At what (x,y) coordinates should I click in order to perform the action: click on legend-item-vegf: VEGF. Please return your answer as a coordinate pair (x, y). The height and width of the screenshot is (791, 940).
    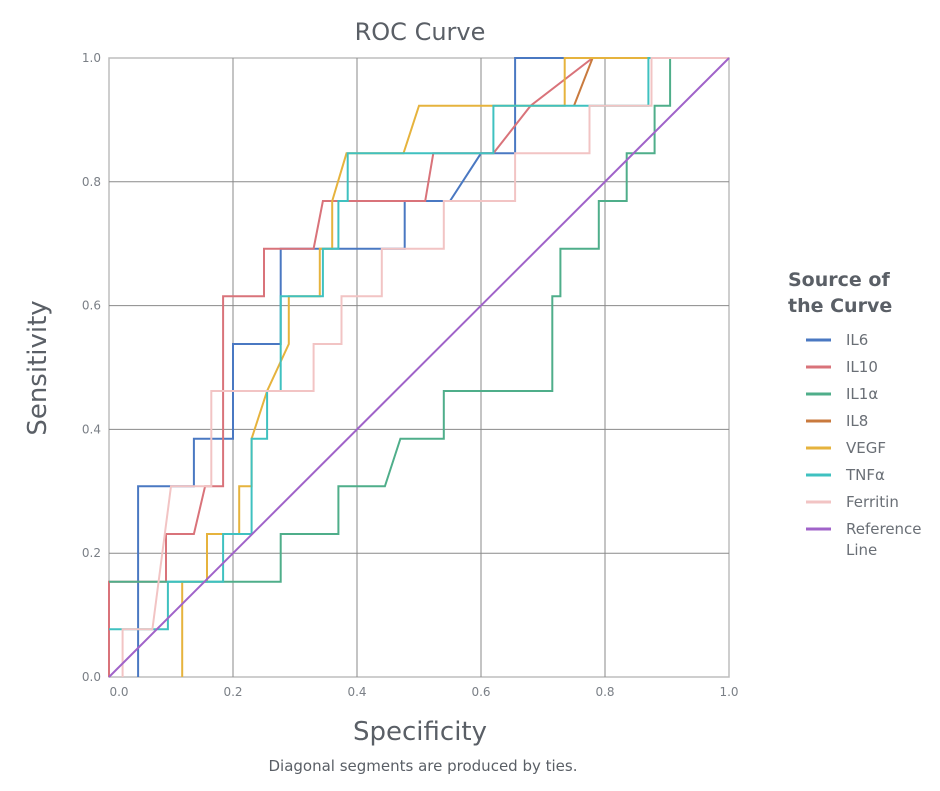
    Looking at the image, I should click on (846, 448).